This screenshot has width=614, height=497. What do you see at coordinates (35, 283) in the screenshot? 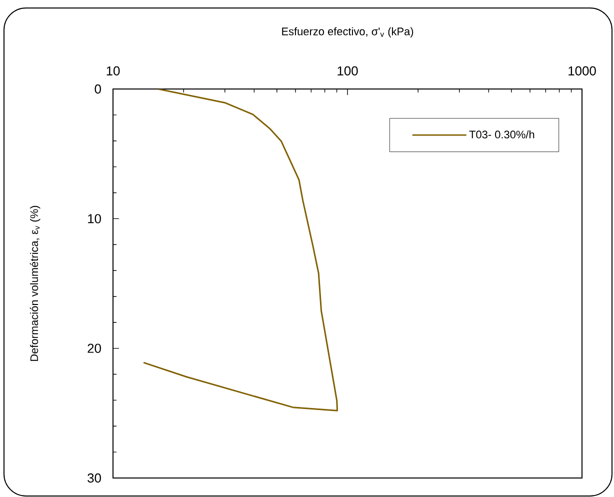
I see `y-axis-title: Deformación volumétrica, ε$_{v}$ (%)` at bounding box center [35, 283].